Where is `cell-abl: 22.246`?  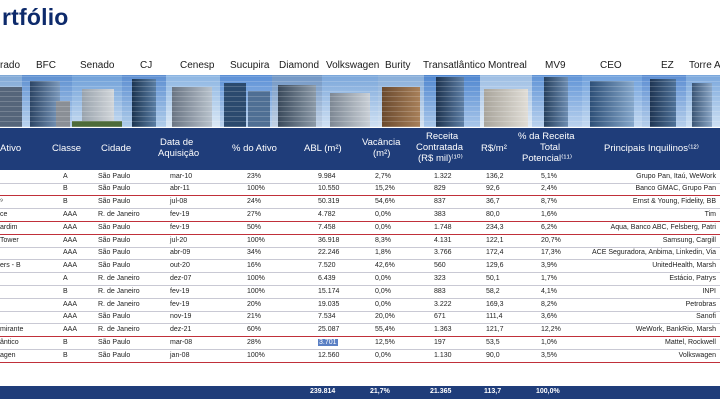 cell-abl: 22.246 is located at coordinates (329, 253).